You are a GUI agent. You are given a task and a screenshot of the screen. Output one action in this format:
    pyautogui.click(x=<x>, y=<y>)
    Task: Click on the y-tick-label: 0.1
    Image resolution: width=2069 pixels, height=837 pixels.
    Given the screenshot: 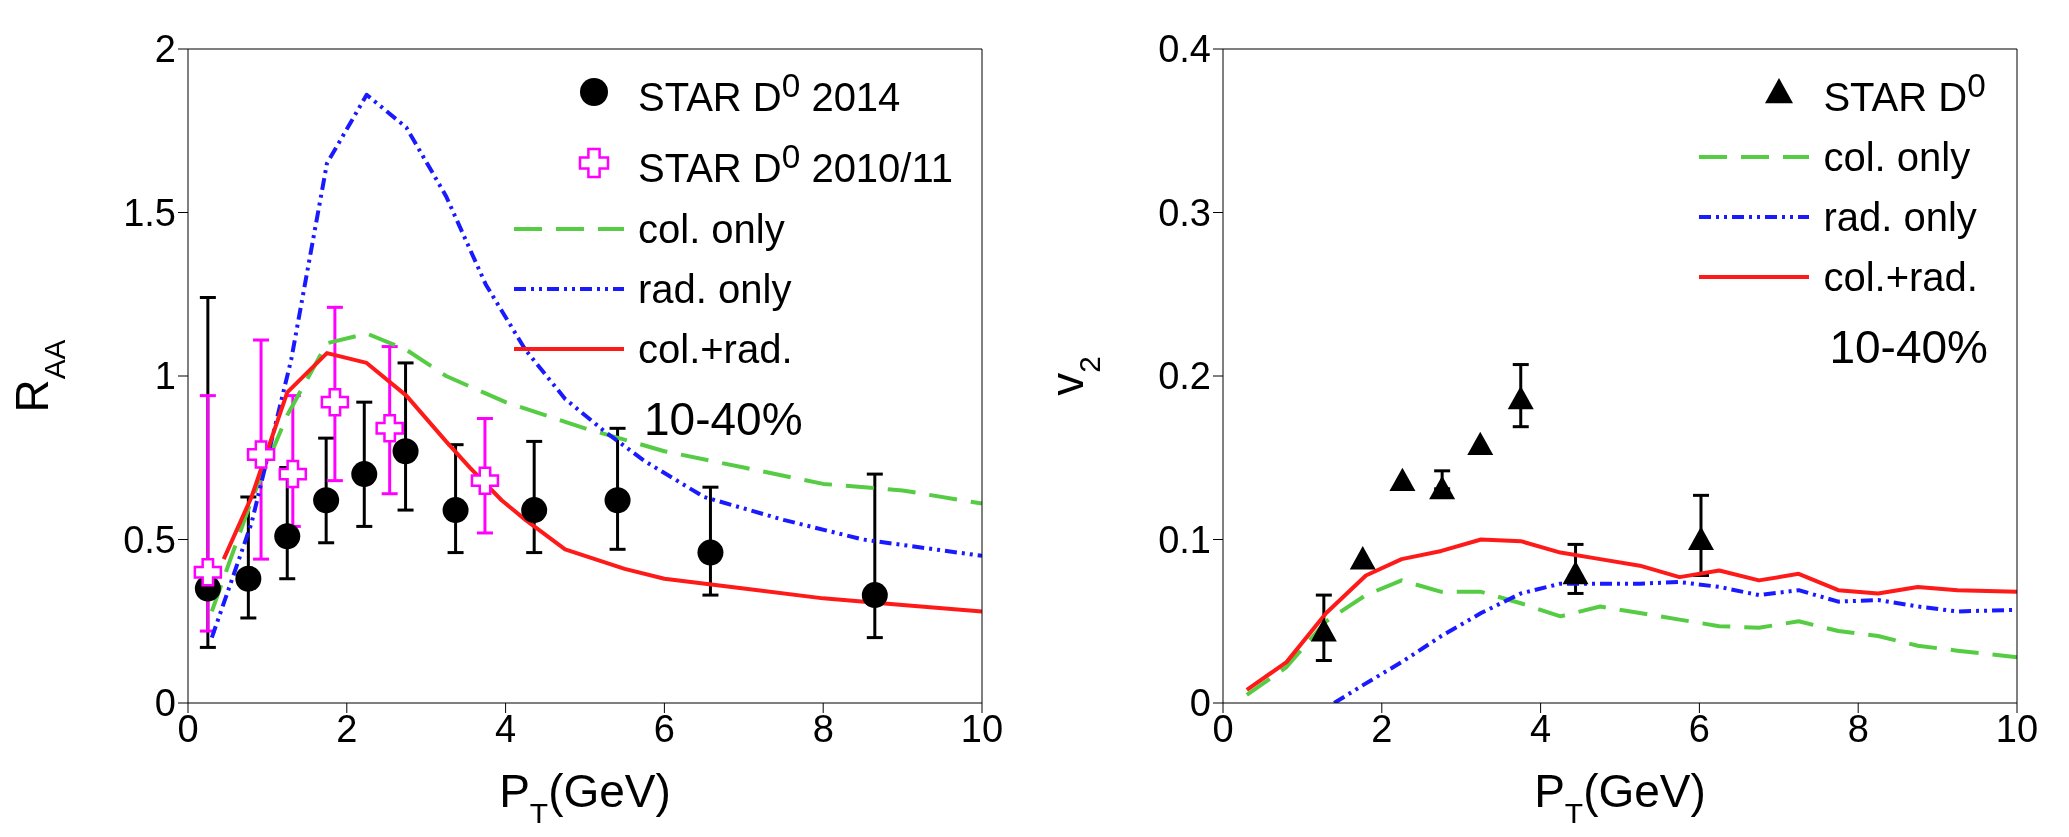 What is the action you would take?
    pyautogui.click(x=1184, y=539)
    